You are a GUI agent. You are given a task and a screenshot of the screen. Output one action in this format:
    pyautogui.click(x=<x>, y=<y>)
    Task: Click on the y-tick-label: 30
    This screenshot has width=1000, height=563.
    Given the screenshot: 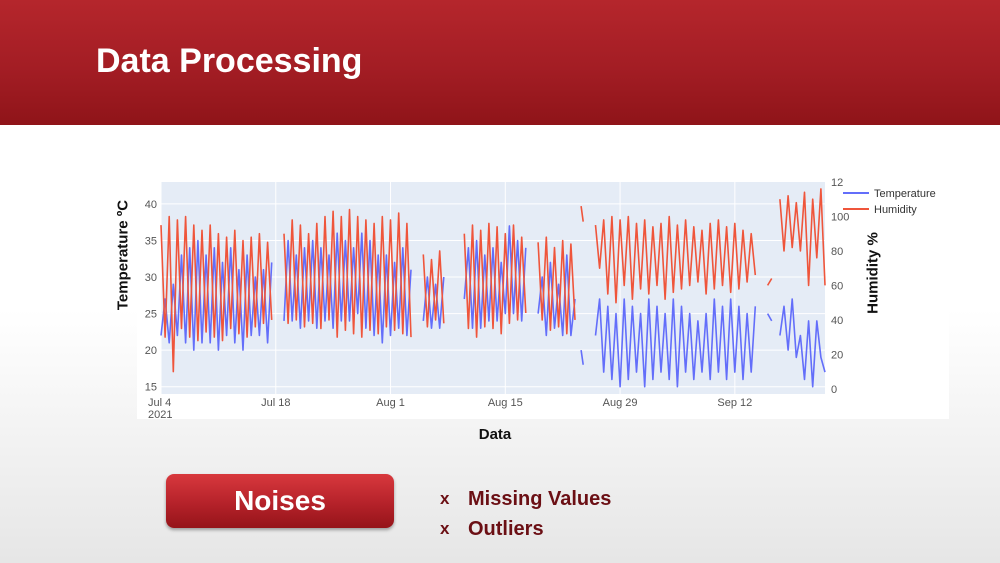 What is the action you would take?
    pyautogui.click(x=151, y=278)
    